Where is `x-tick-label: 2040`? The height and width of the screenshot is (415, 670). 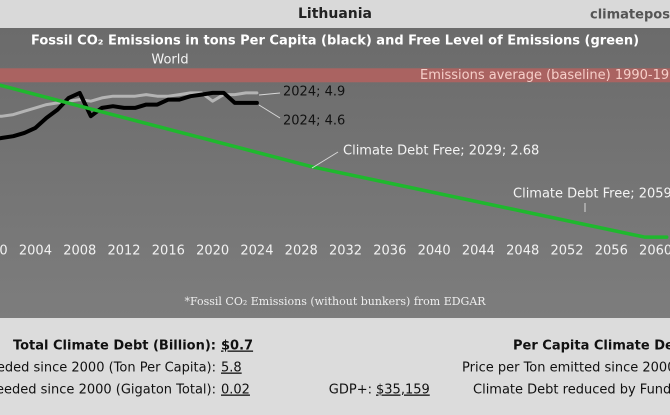
x-tick-label: 2040 is located at coordinates (434, 251).